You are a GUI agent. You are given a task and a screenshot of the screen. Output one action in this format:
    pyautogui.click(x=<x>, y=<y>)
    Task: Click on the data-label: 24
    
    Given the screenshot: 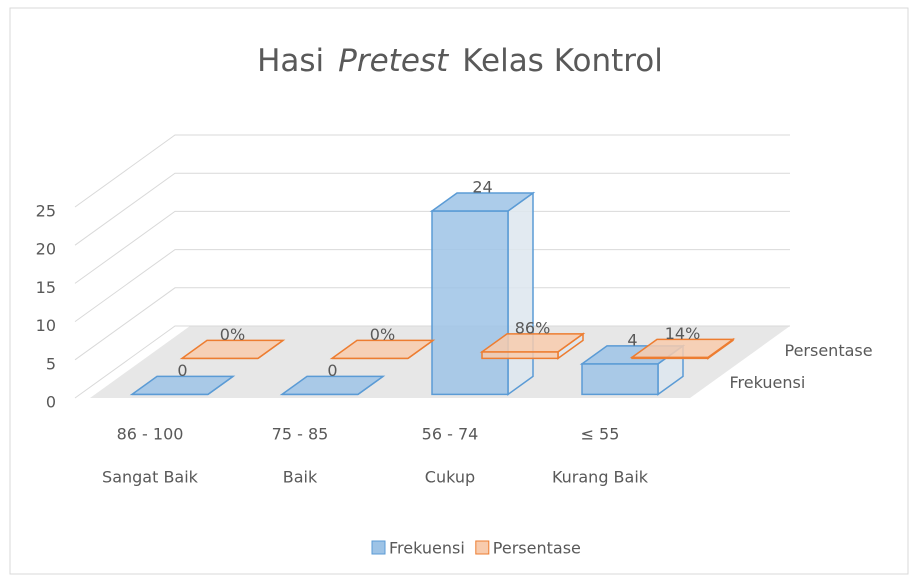 What is the action you would take?
    pyautogui.click(x=482, y=187)
    